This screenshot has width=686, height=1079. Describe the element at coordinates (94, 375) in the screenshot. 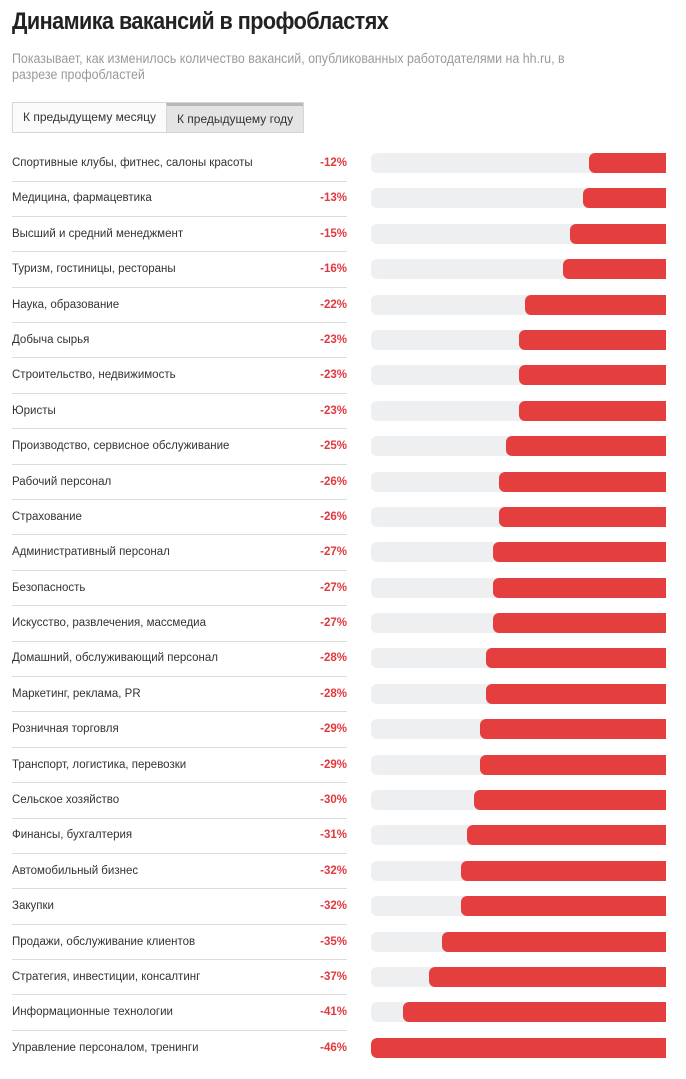

I see `category-label: Строительство, недвижимость` at that location.